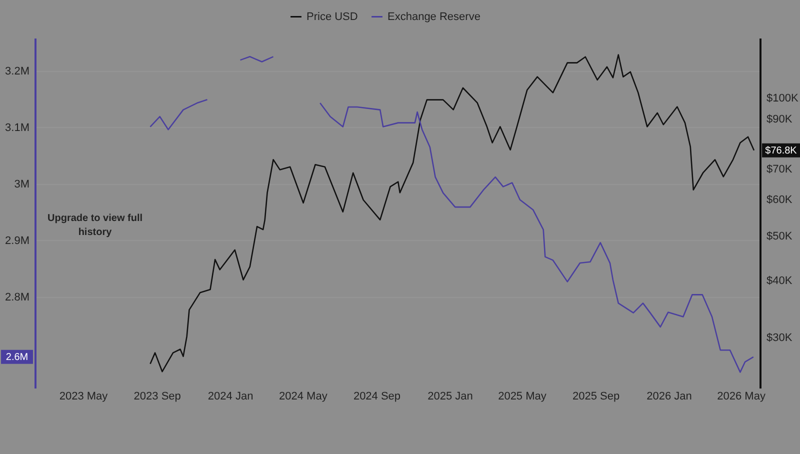 The image size is (800, 454). What do you see at coordinates (332, 16) in the screenshot?
I see `legend-label: Price USD` at bounding box center [332, 16].